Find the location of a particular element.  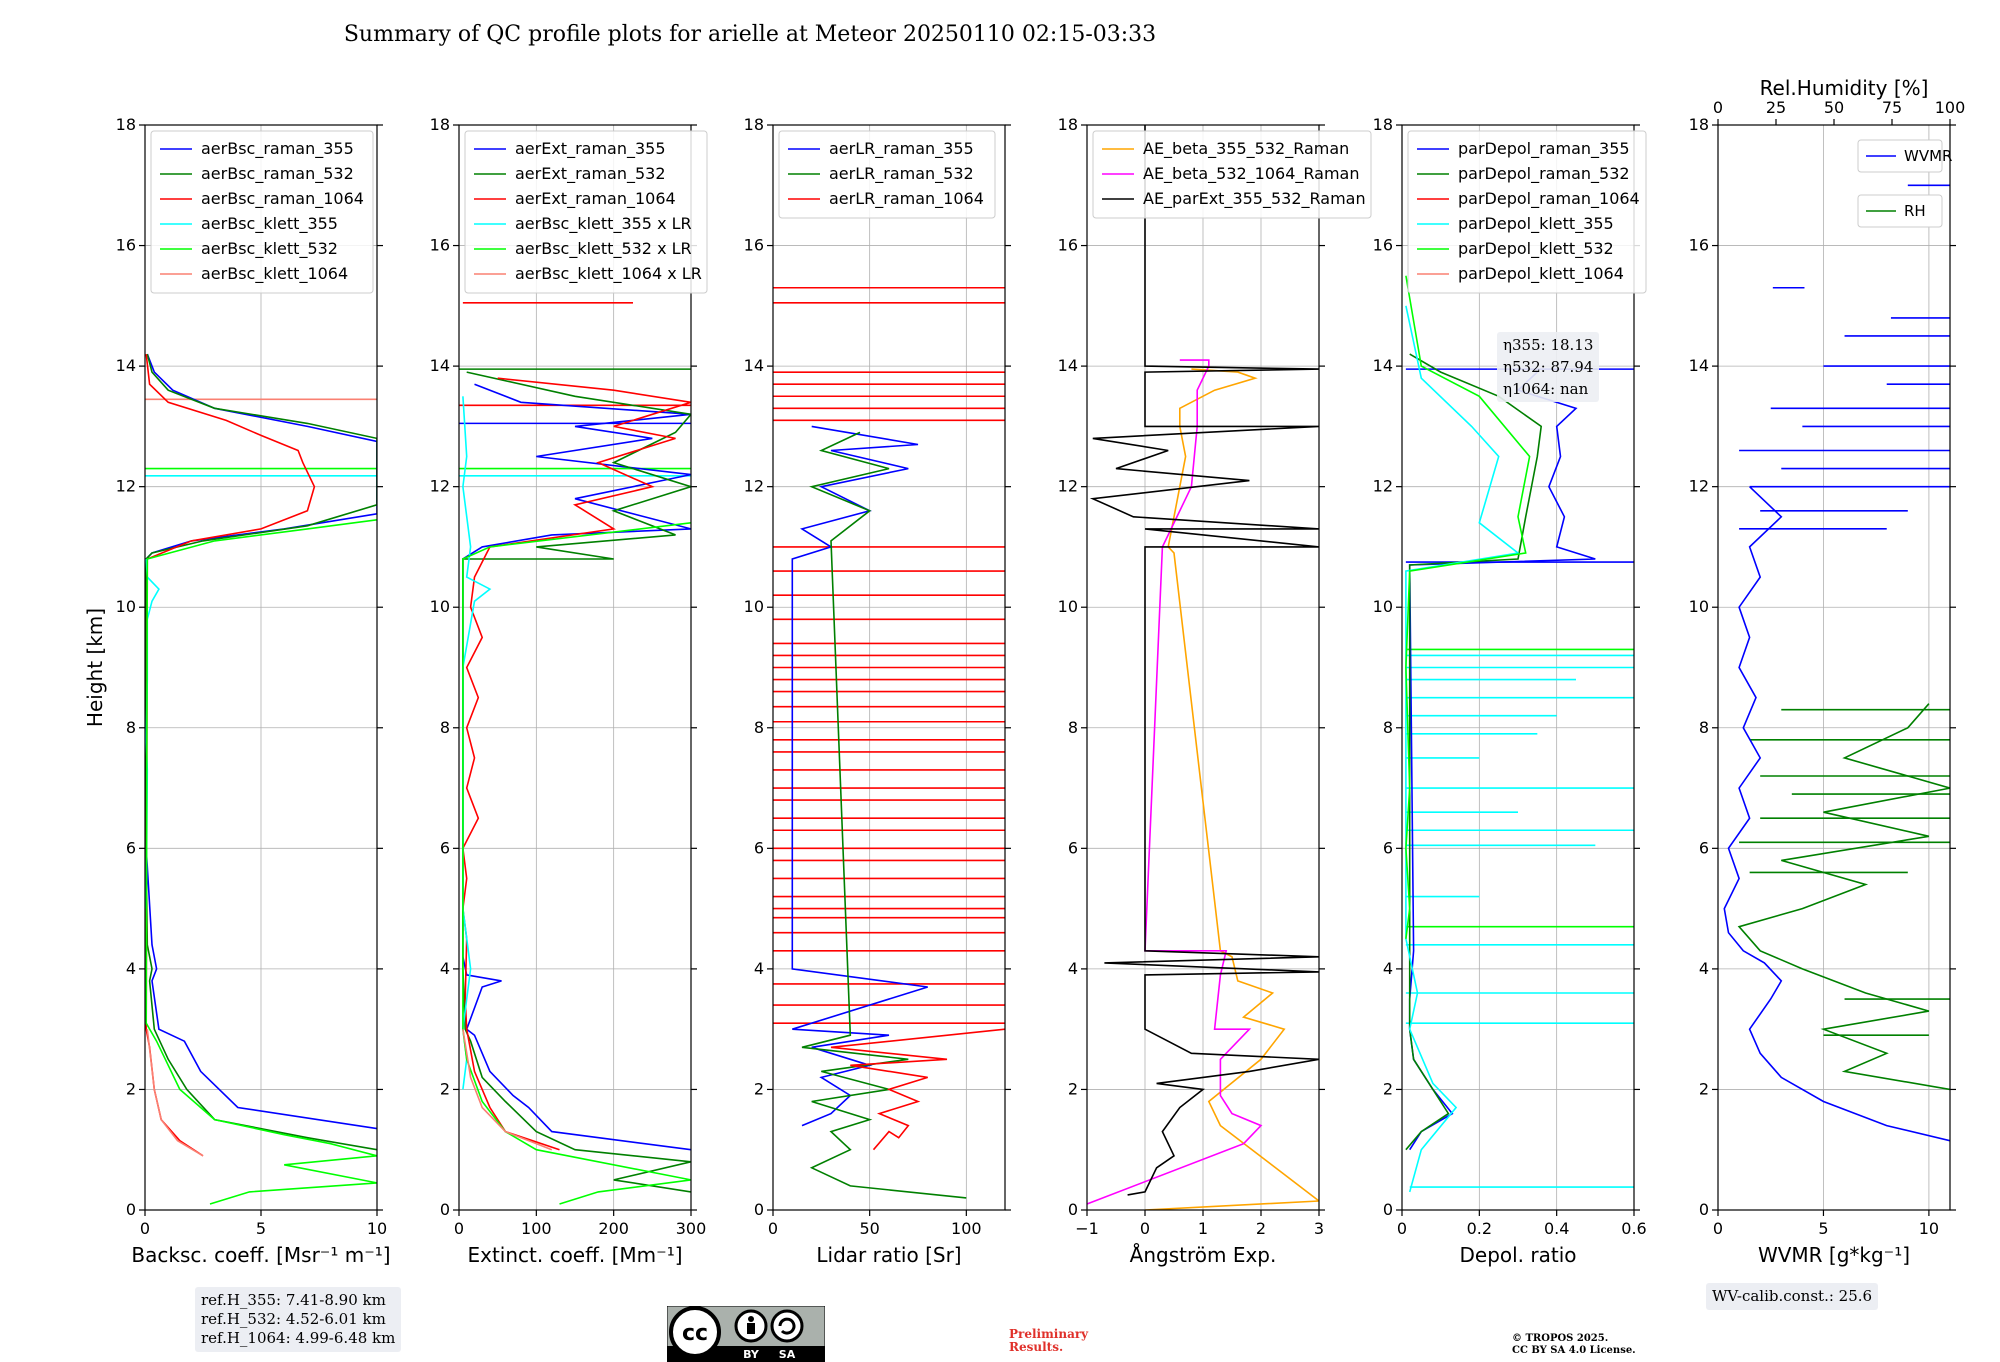

legend-label: aerLR_raman_355 is located at coordinates (901, 149).